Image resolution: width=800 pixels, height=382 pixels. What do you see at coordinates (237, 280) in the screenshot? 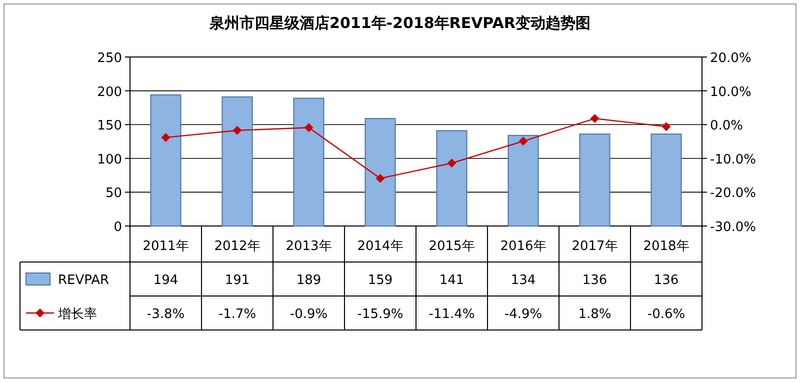
I see `data-label: 191` at bounding box center [237, 280].